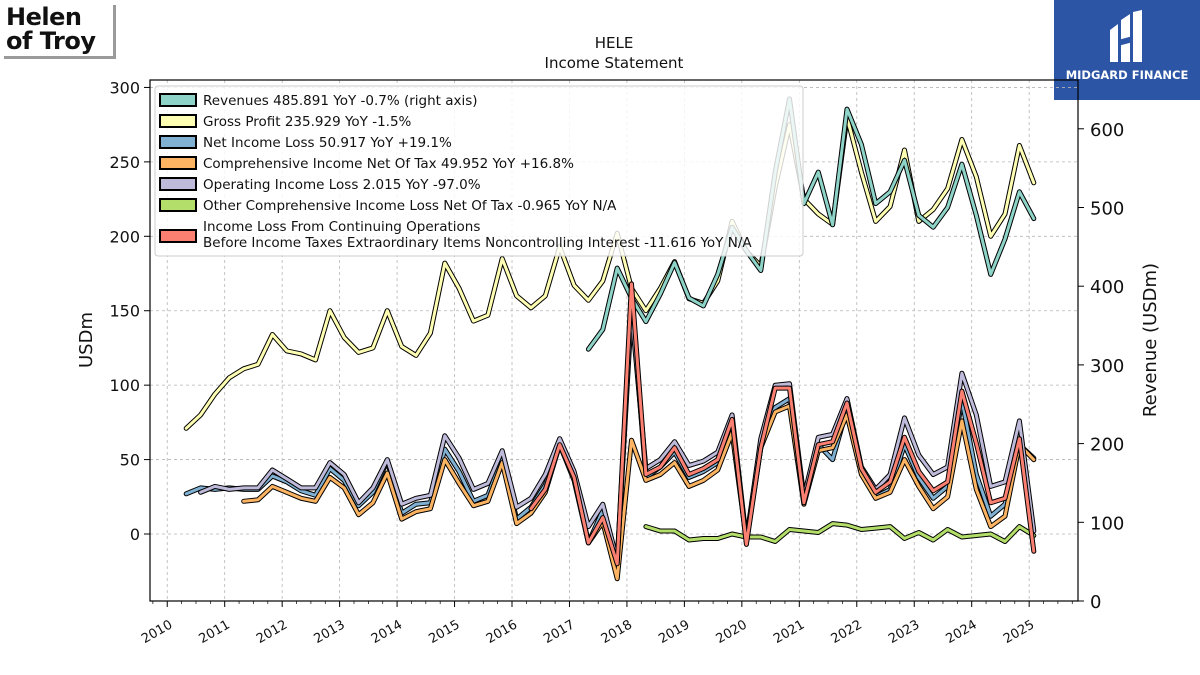 The height and width of the screenshot is (675, 1200). Describe the element at coordinates (1107, 130) in the screenshot. I see `y-right-tick-label: 600` at that location.